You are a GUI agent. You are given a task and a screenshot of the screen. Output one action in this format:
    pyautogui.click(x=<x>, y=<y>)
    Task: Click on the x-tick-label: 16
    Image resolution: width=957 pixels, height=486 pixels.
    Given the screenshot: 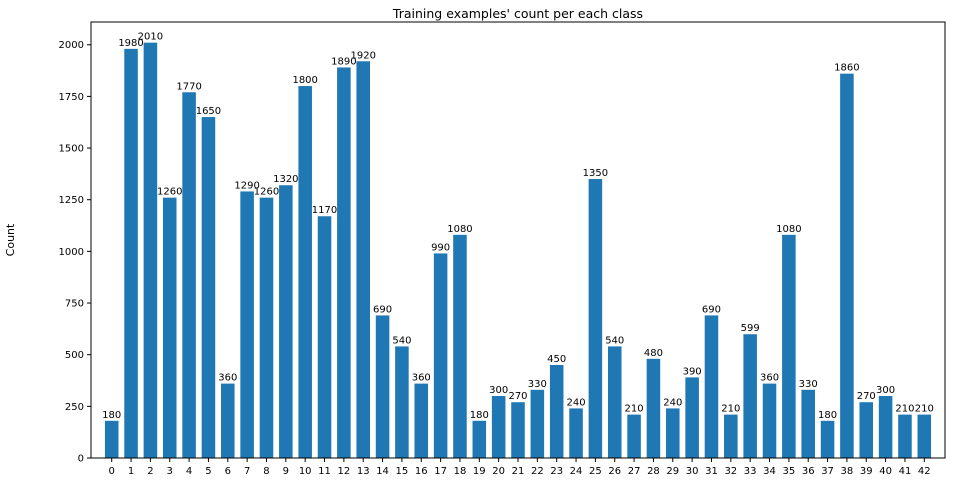 What is the action you would take?
    pyautogui.click(x=421, y=471)
    